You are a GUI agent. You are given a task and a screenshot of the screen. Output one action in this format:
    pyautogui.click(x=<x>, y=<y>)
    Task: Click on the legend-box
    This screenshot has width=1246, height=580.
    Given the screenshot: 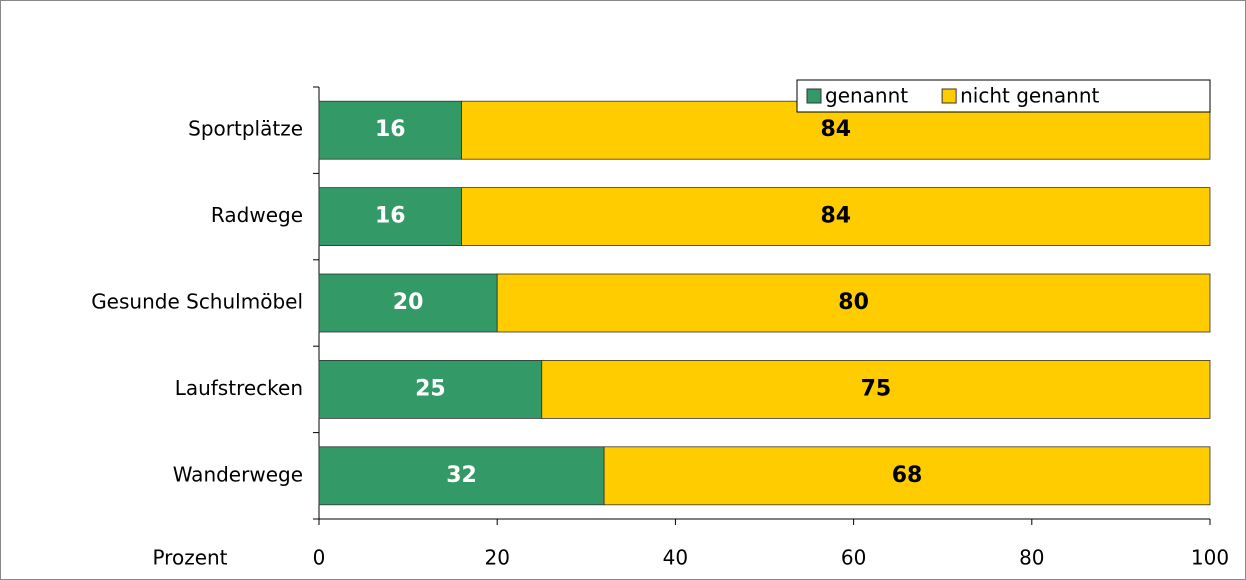 What is the action you would take?
    pyautogui.click(x=1003, y=96)
    